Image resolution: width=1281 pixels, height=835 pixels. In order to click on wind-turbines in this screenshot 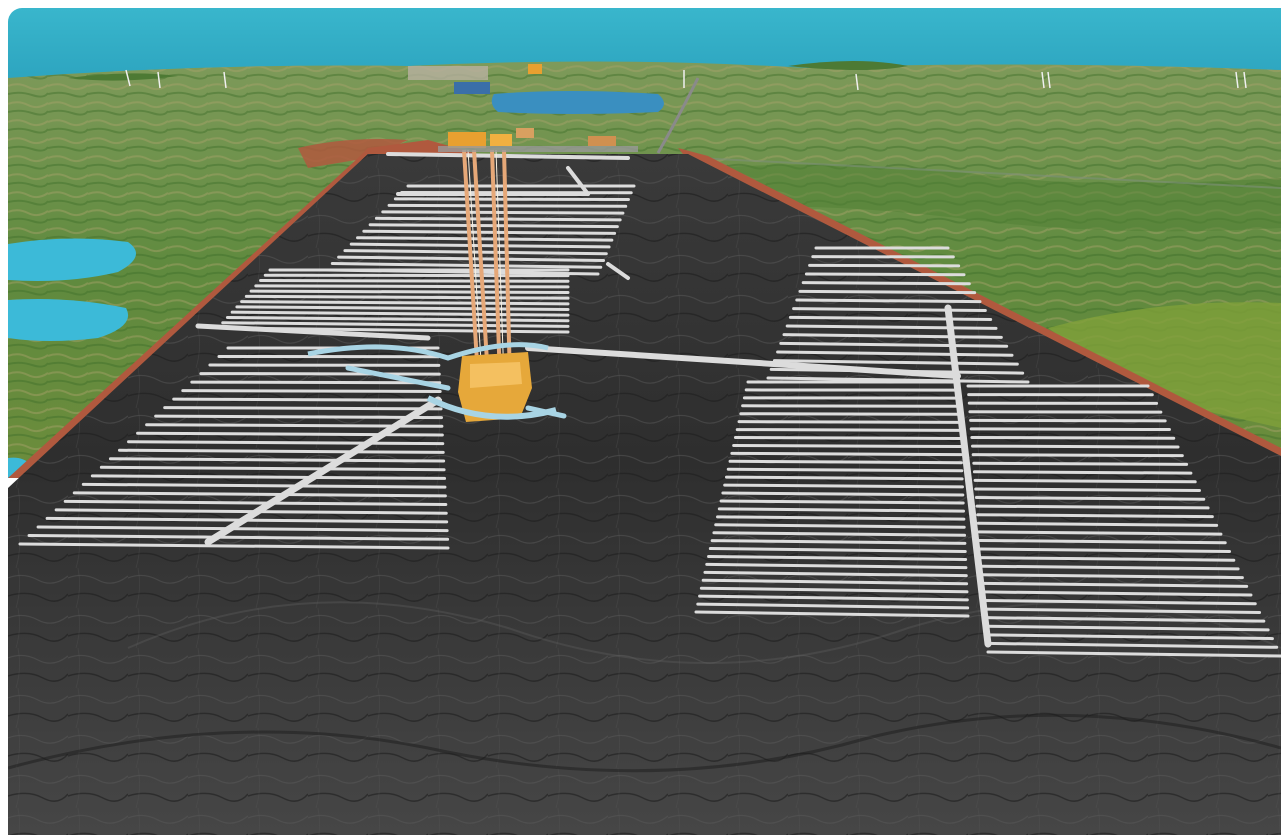, I will do `click(686, 80)`.